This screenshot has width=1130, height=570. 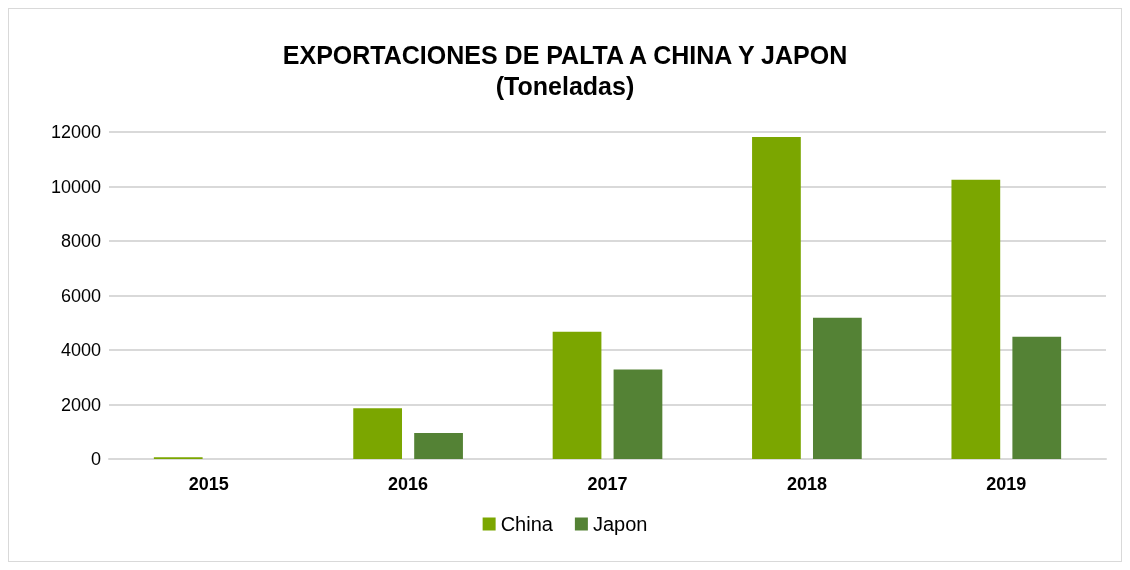 I want to click on chart-title: EXPORTACIONES DE PALTA A CHINA Y JAPON, so click(x=565, y=54).